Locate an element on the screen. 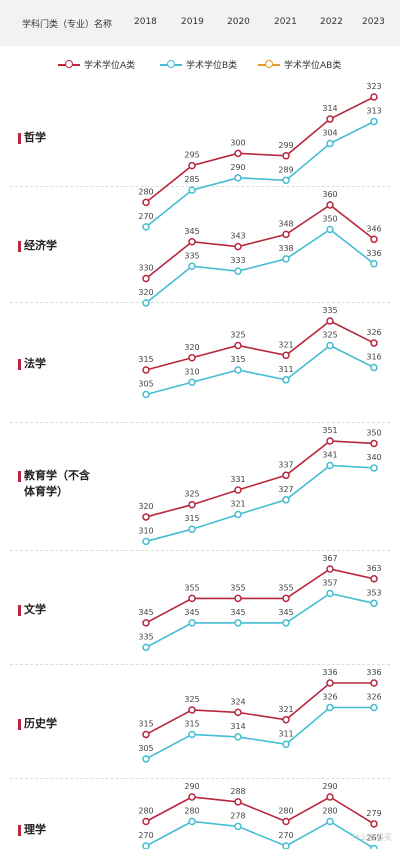  legend-ab-marker is located at coordinates (269, 64).